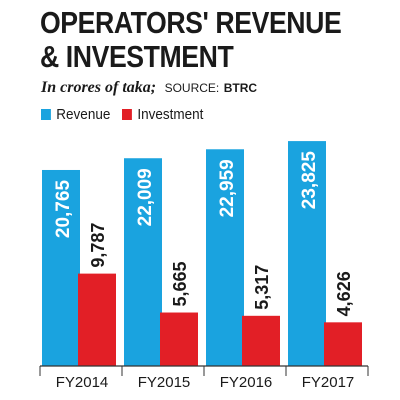  I want to click on legend-item-investment: Investment, so click(162, 114).